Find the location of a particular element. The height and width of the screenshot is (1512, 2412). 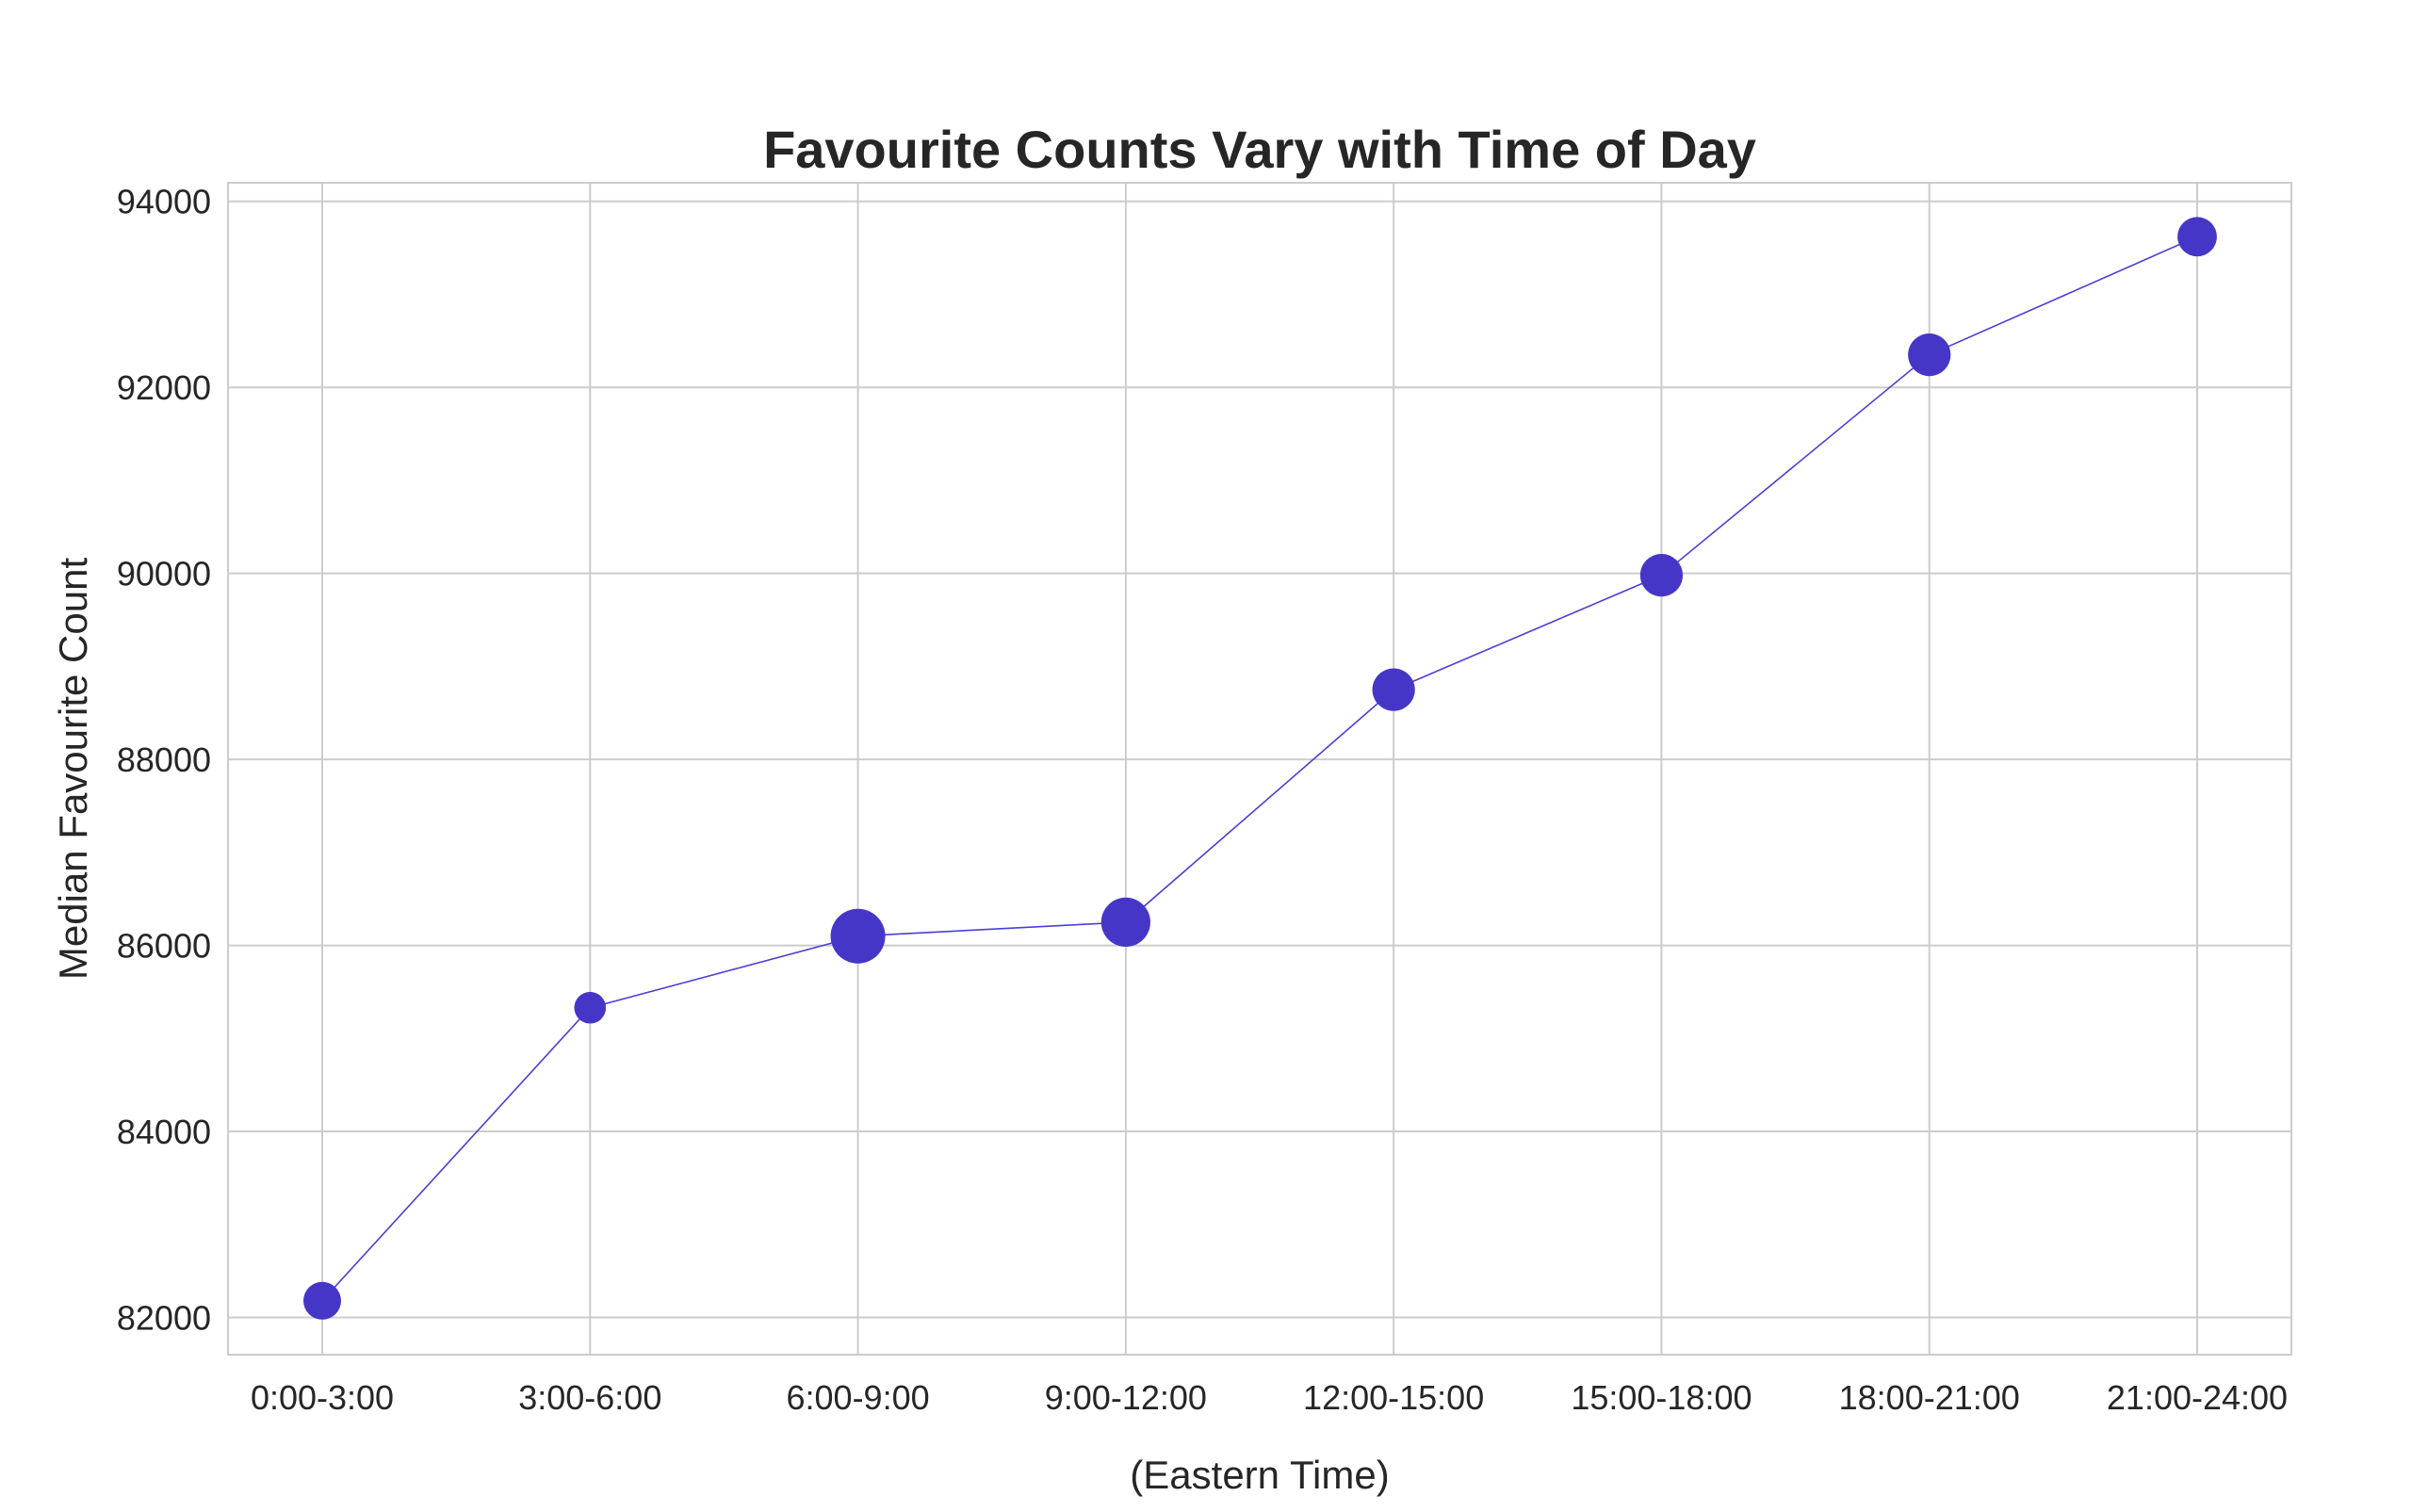

y-axis-label: Median Favourite Count is located at coordinates (73, 769).